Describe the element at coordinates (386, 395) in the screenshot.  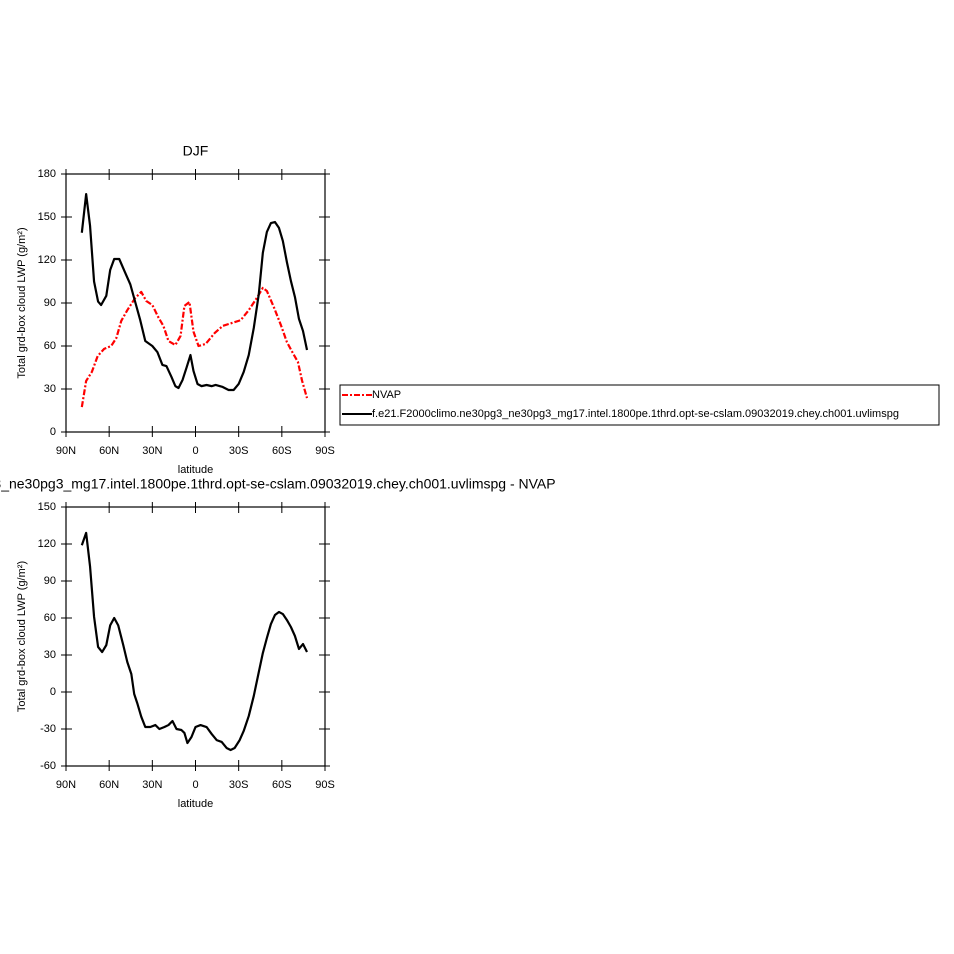
I see `legend-label: NVAP` at that location.